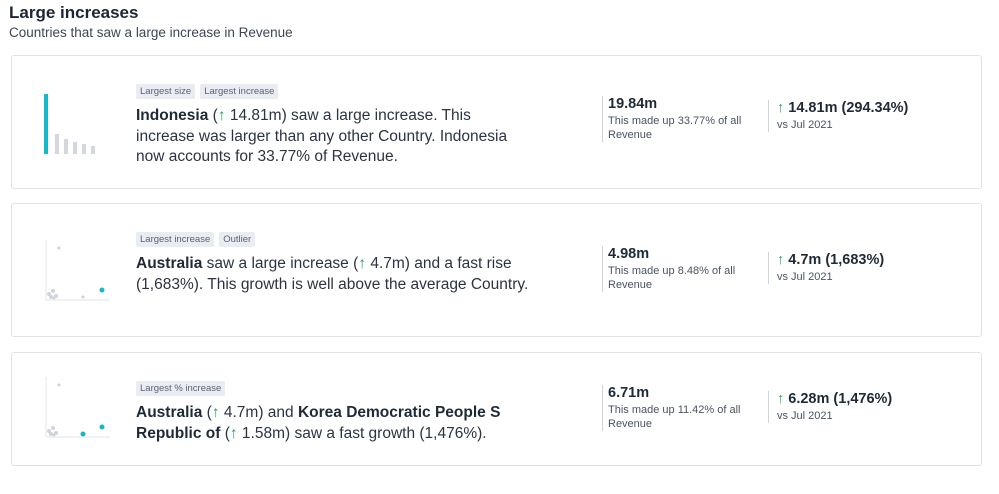 This screenshot has width=999, height=494. I want to click on tag-largest-percent-increase: Largest % increase, so click(181, 388).